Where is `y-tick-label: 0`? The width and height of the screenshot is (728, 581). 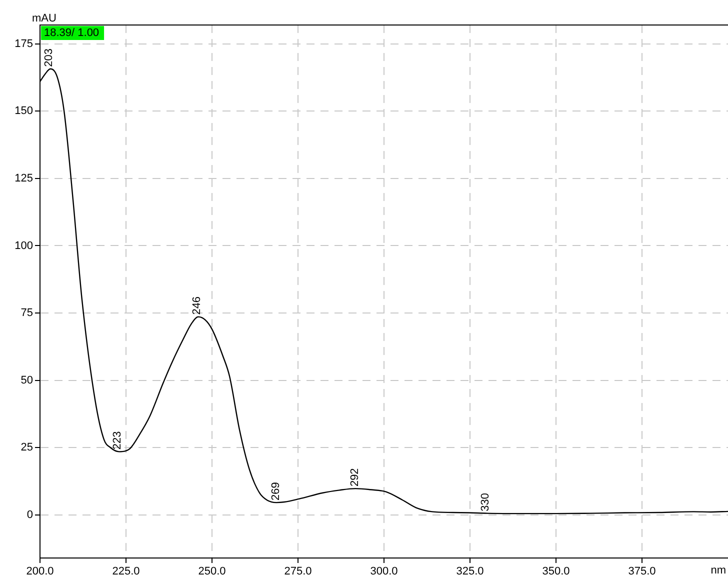
y-tick-label: 0 is located at coordinates (29, 514).